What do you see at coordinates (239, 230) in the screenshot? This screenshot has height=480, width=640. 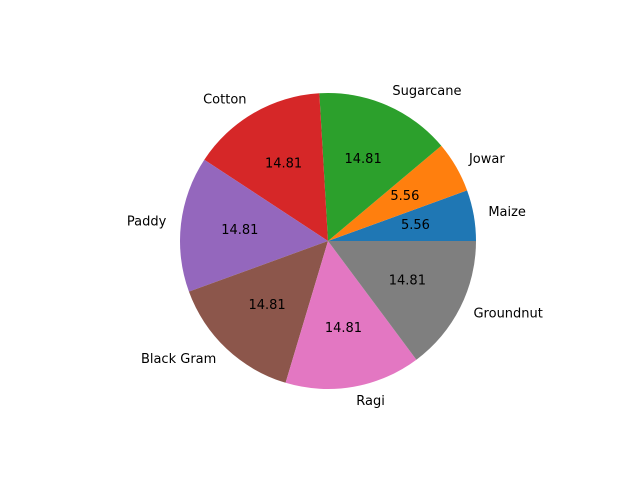 I see `pct-label-paddy: 14.81` at bounding box center [239, 230].